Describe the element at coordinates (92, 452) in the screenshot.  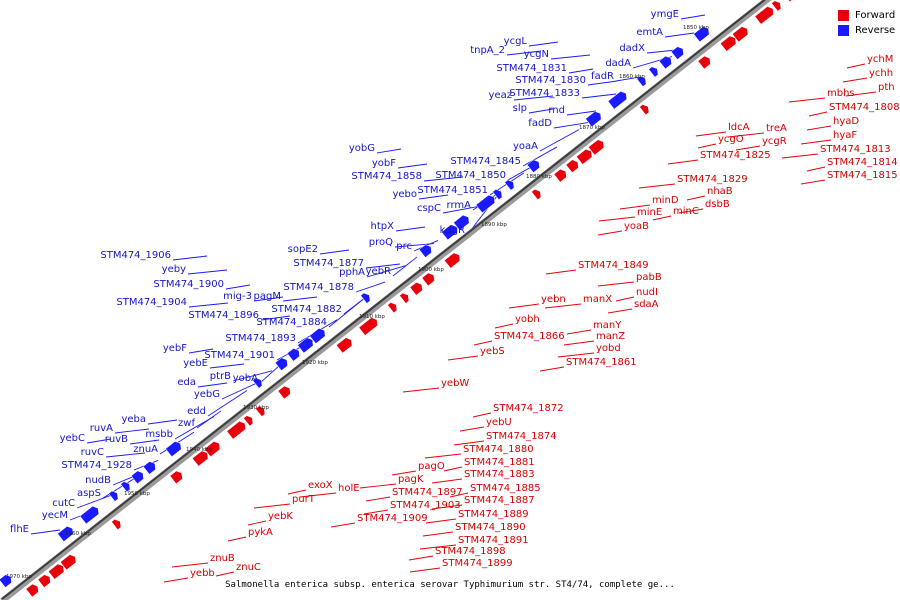
I see `gene-label-ruvc: ruvC` at that location.